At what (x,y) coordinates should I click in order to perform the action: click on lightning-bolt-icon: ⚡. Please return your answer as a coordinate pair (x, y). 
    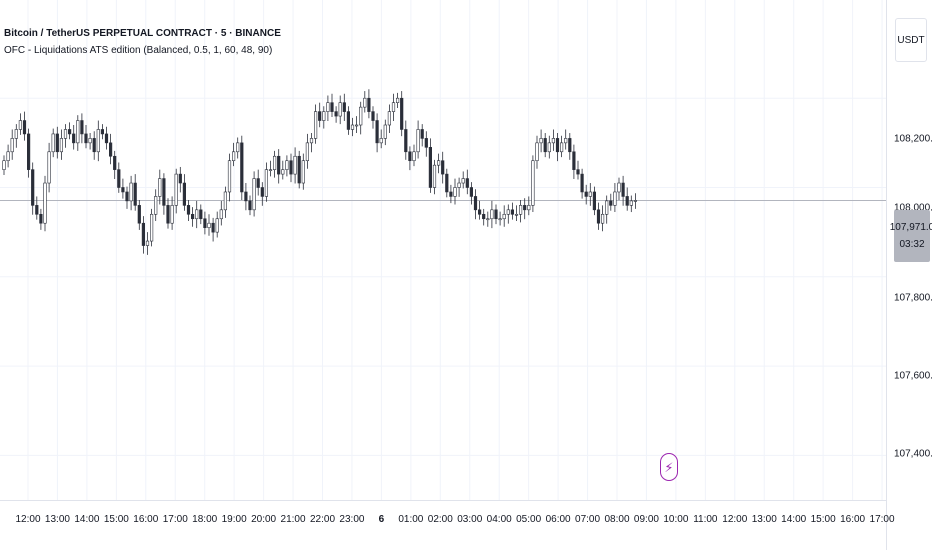
    Looking at the image, I should click on (669, 467).